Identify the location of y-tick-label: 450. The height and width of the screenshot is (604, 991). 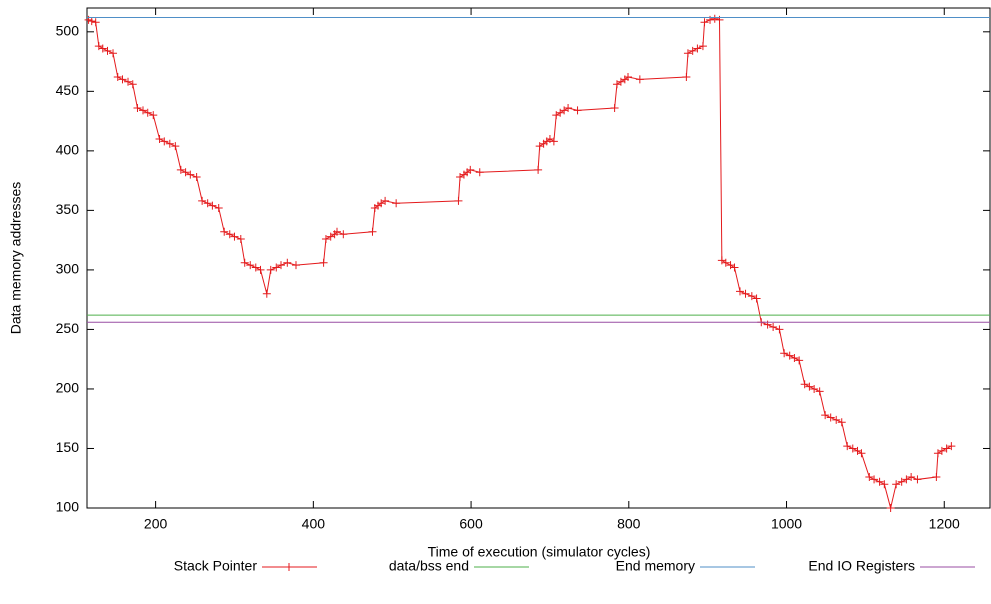
(68, 90).